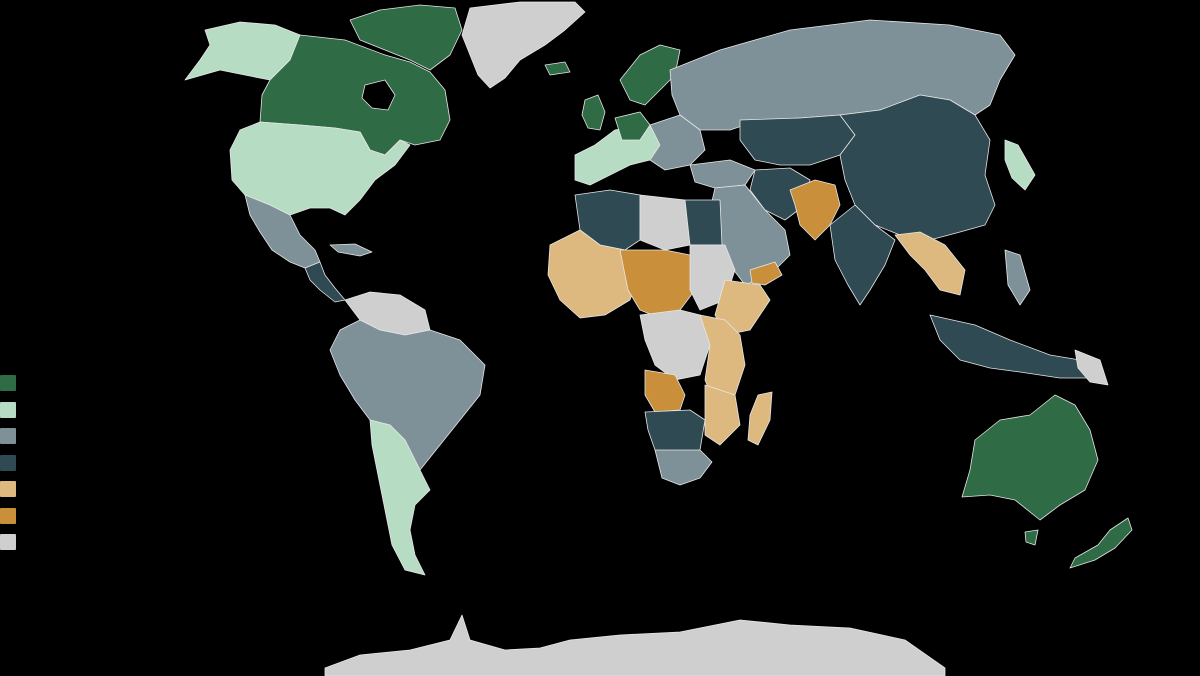  Describe the element at coordinates (1030, 457) in the screenshot. I see `region-australia` at that location.